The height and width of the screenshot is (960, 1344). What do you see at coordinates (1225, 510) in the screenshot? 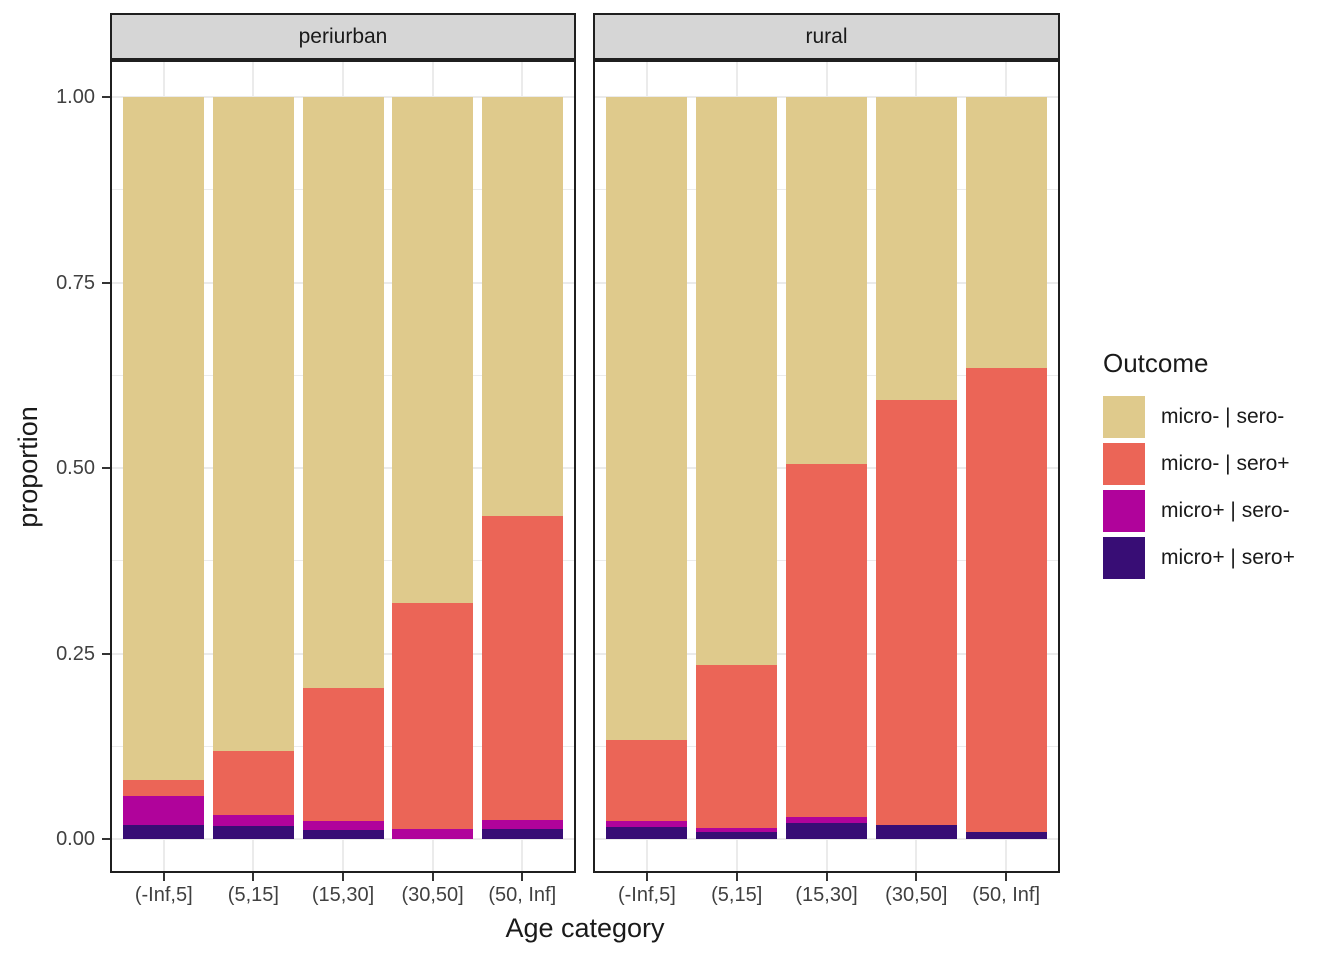
I see `legend-label: micro+ | sero-` at bounding box center [1225, 510].